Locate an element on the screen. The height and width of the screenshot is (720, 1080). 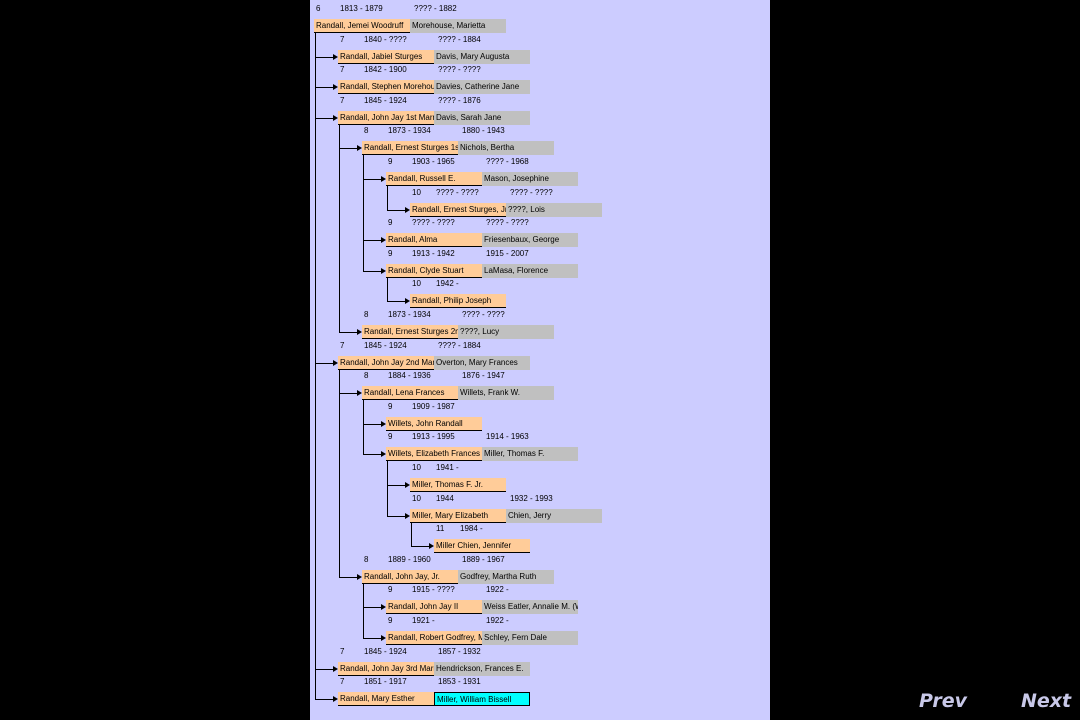
person-name-box: Miller, Mary Elizabeth is located at coordinates (458, 516).